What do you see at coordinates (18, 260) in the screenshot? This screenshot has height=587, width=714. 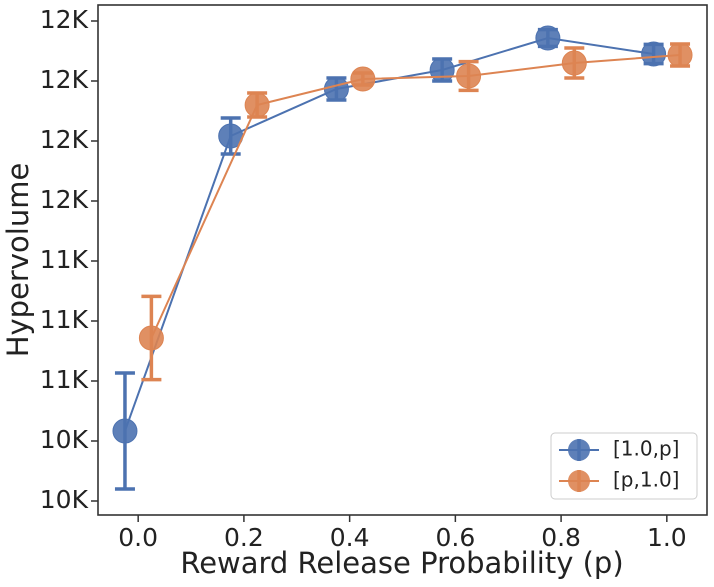 I see `y-axis-label: Hypervolume` at bounding box center [18, 260].